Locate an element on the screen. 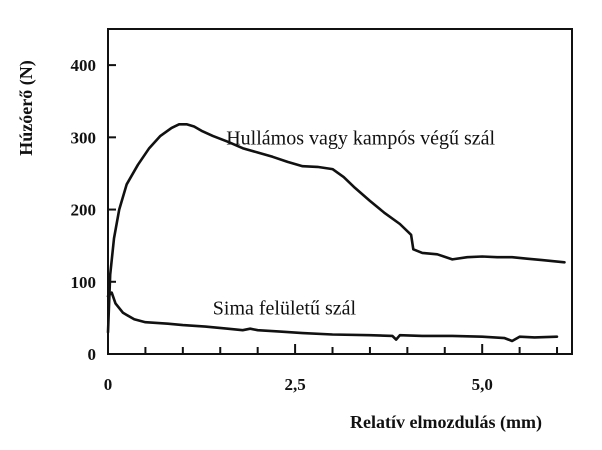  y-tick-label: 0 is located at coordinates (92, 354).